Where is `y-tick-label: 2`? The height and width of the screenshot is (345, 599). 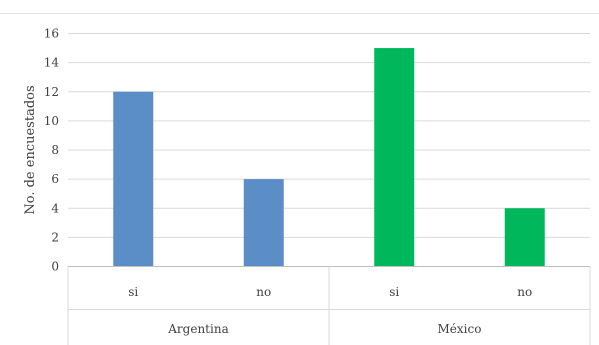
y-tick-label: 2 is located at coordinates (55, 237).